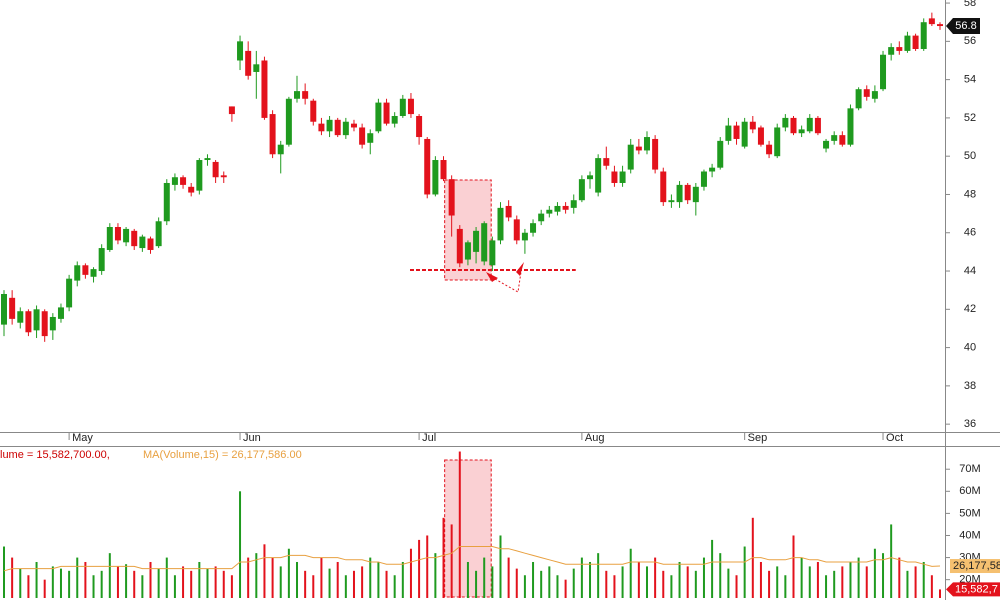 Image resolution: width=1000 pixels, height=600 pixels. I want to click on ma-last-label: 26,177,58, so click(976, 566).